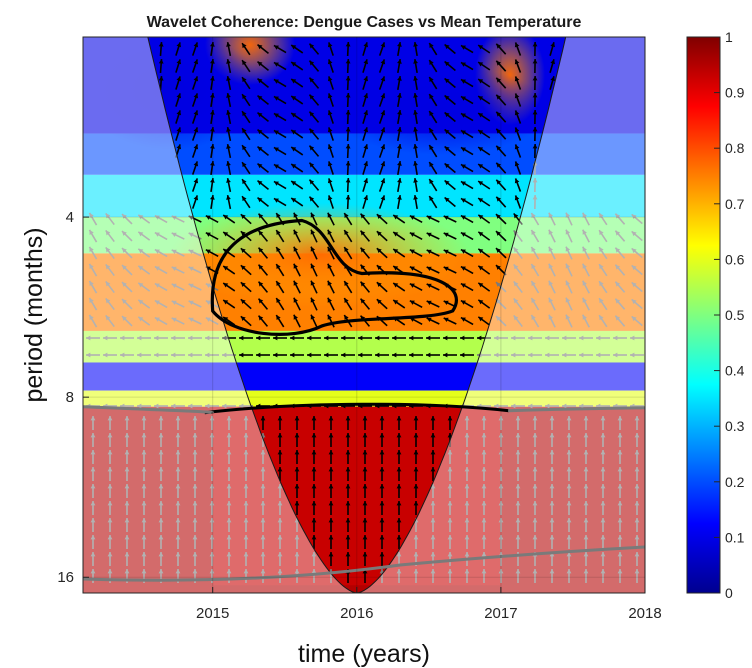 The image size is (752, 668). What do you see at coordinates (500, 613) in the screenshot?
I see `x-tick-label: 2017` at bounding box center [500, 613].